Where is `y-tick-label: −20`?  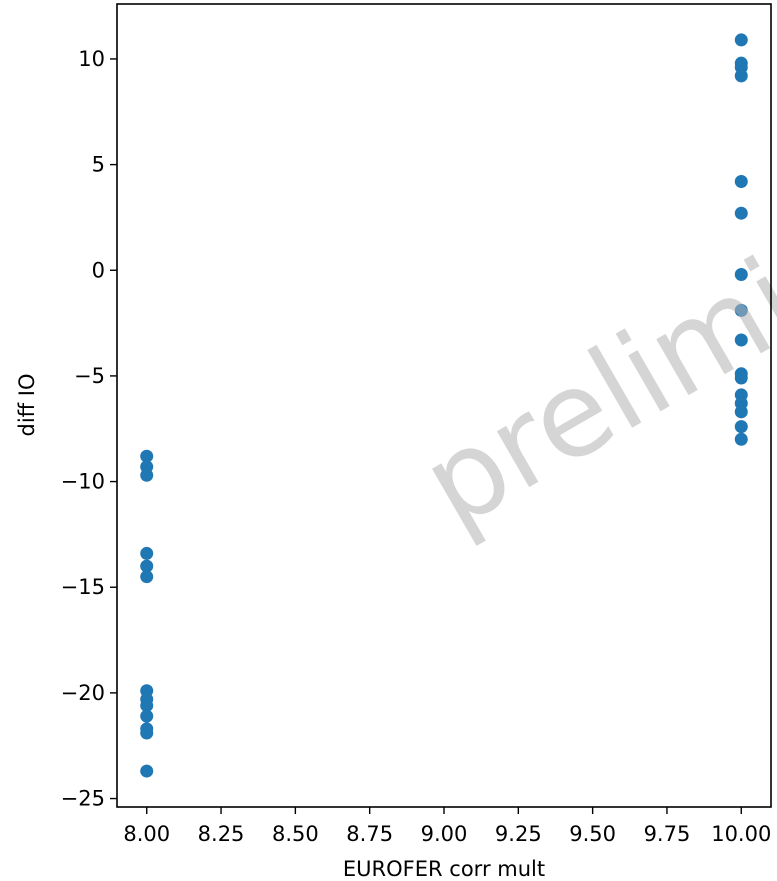
y-tick-label: −20 is located at coordinates (83, 693).